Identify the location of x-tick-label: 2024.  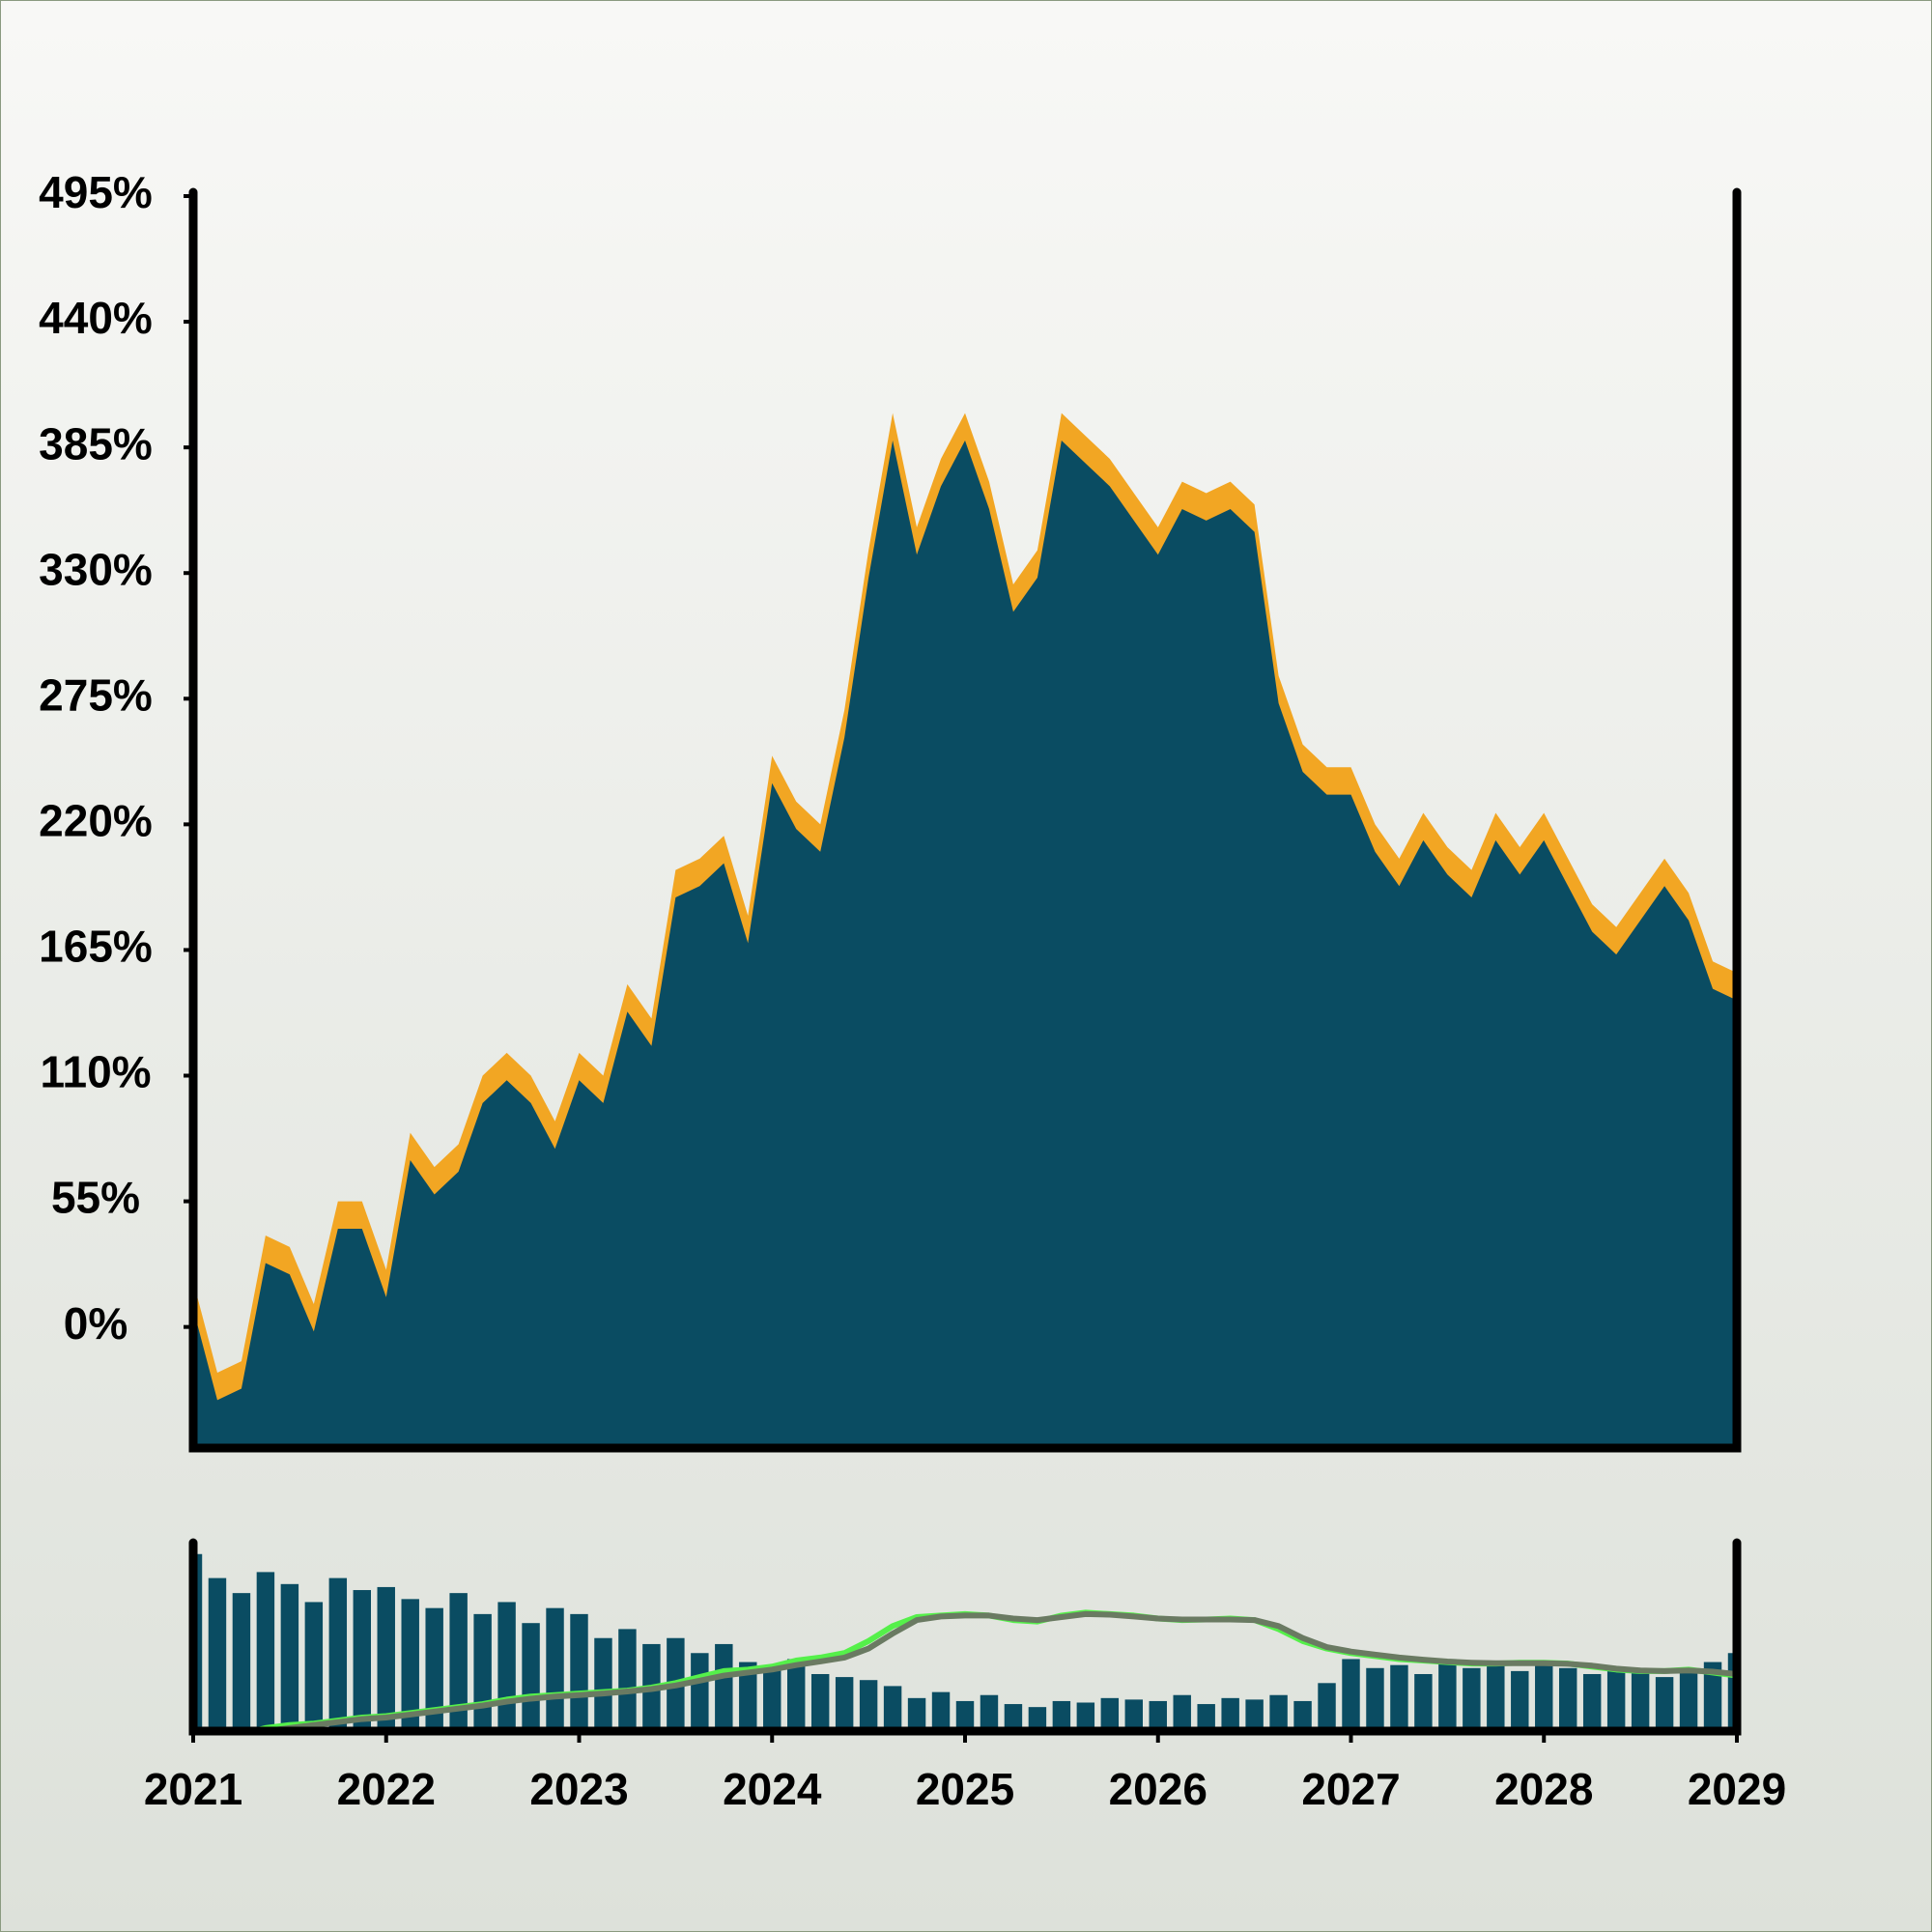
(772, 1789).